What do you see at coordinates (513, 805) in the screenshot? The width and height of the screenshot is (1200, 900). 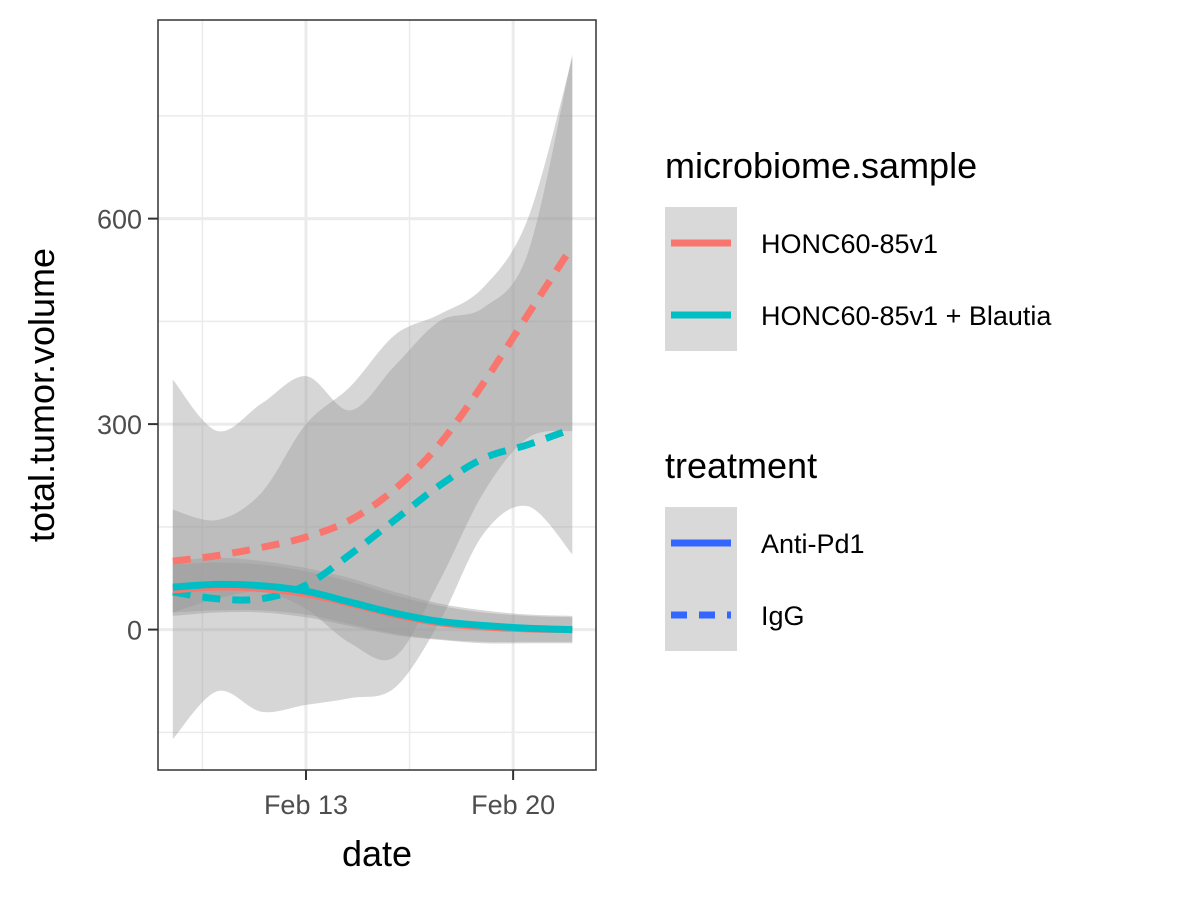 I see `x-tick-label: Feb 20` at bounding box center [513, 805].